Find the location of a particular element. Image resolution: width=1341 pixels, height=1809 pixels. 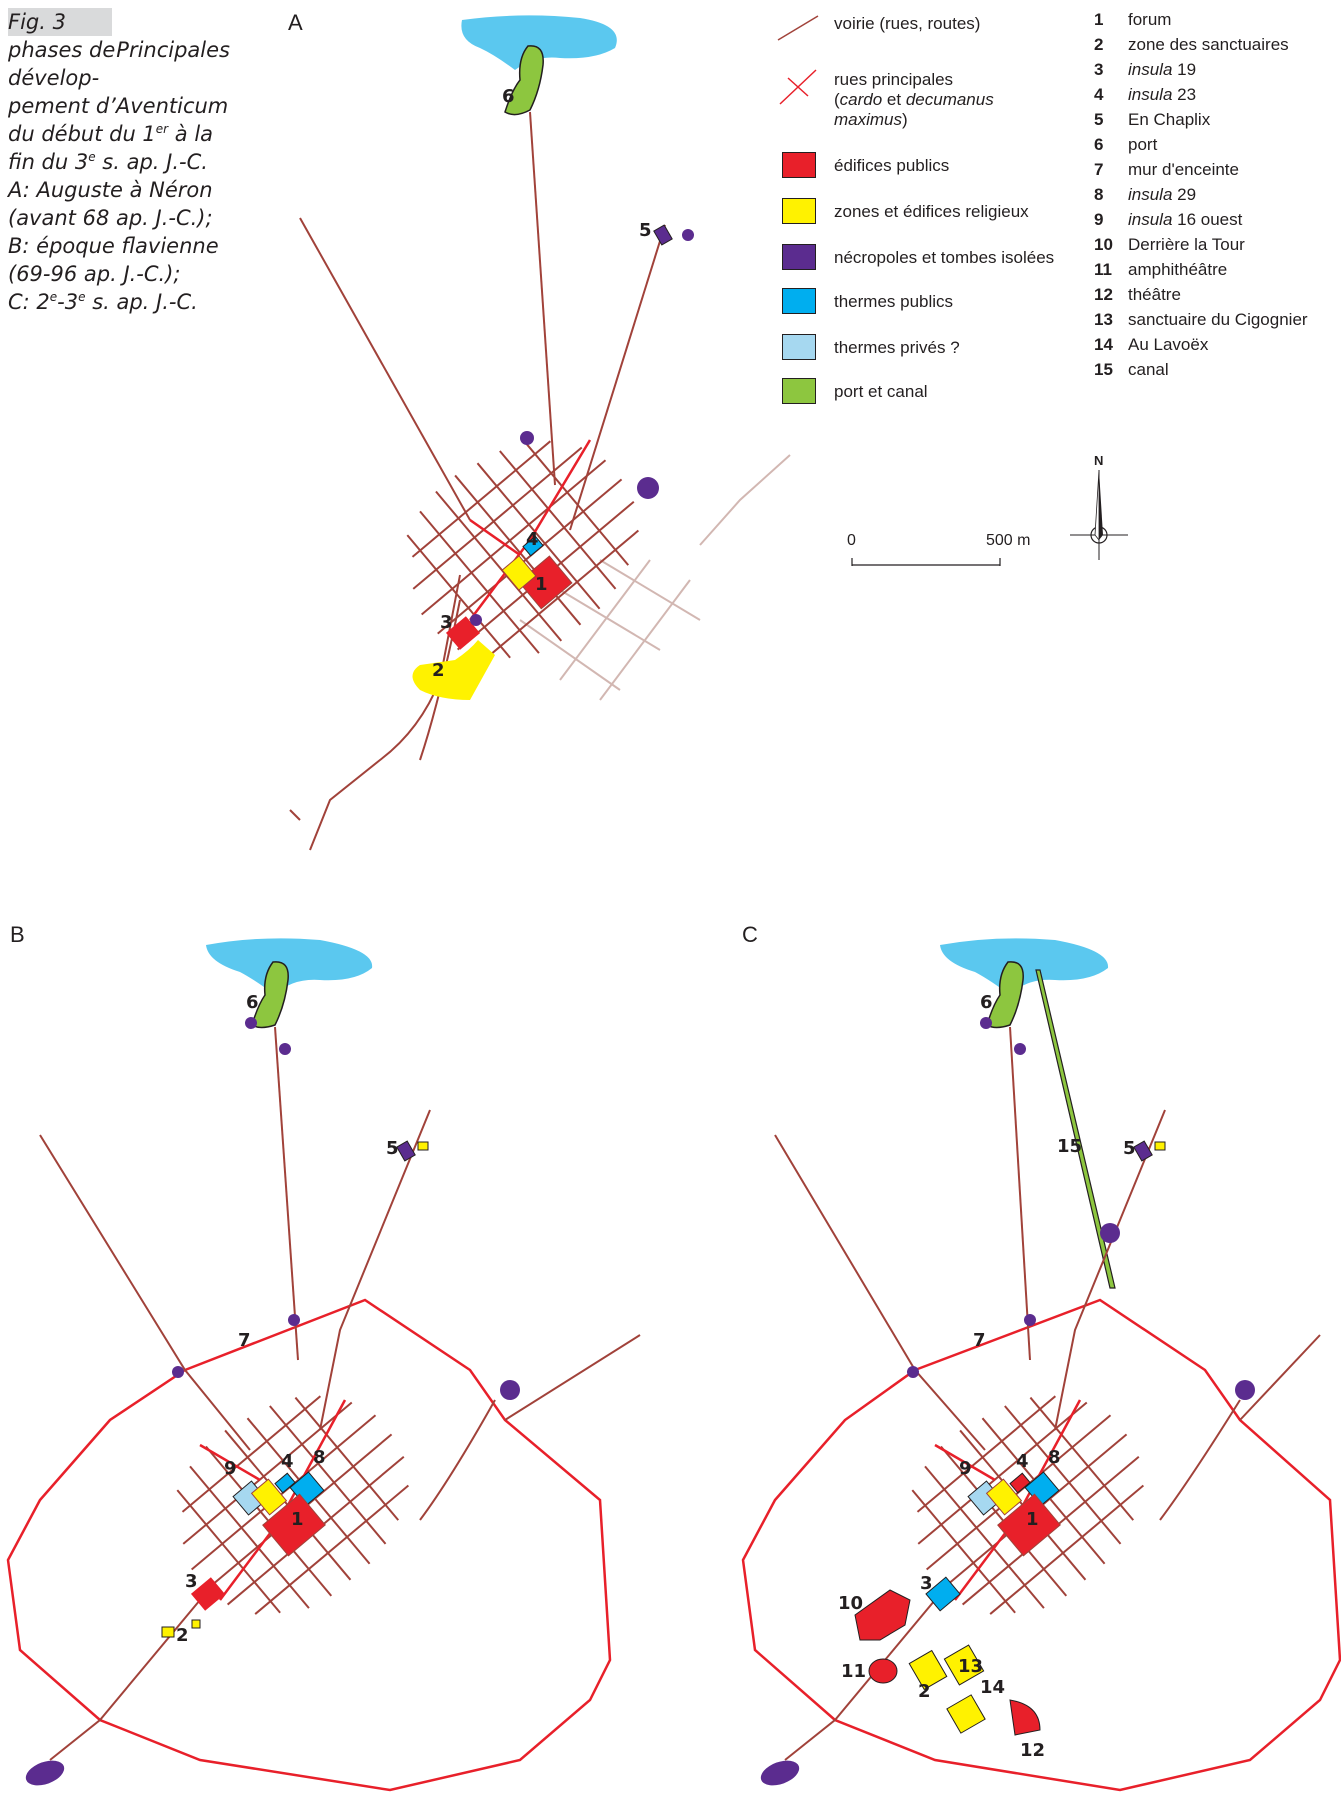

map-label: 13 is located at coordinates (970, 1666).